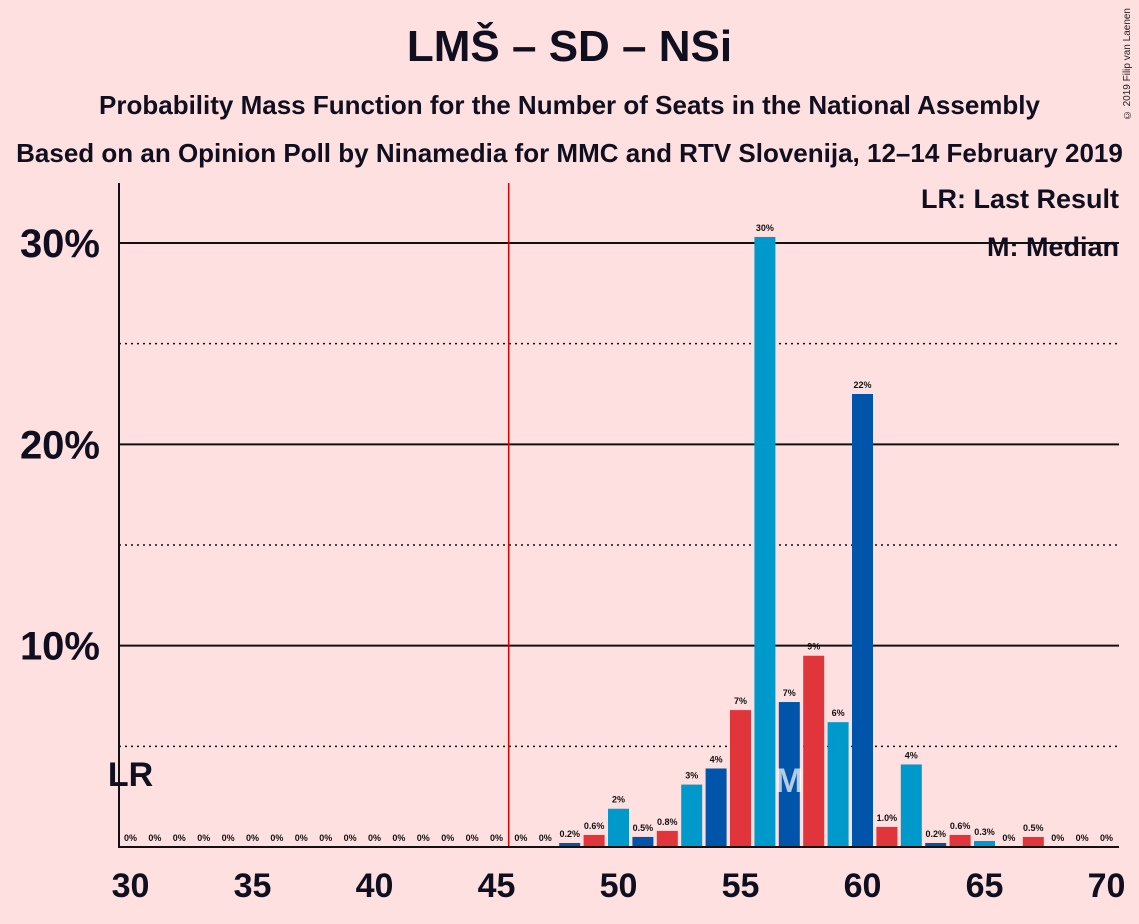 This screenshot has width=1139, height=924. Describe the element at coordinates (863, 886) in the screenshot. I see `x-tick-label: 60` at that location.